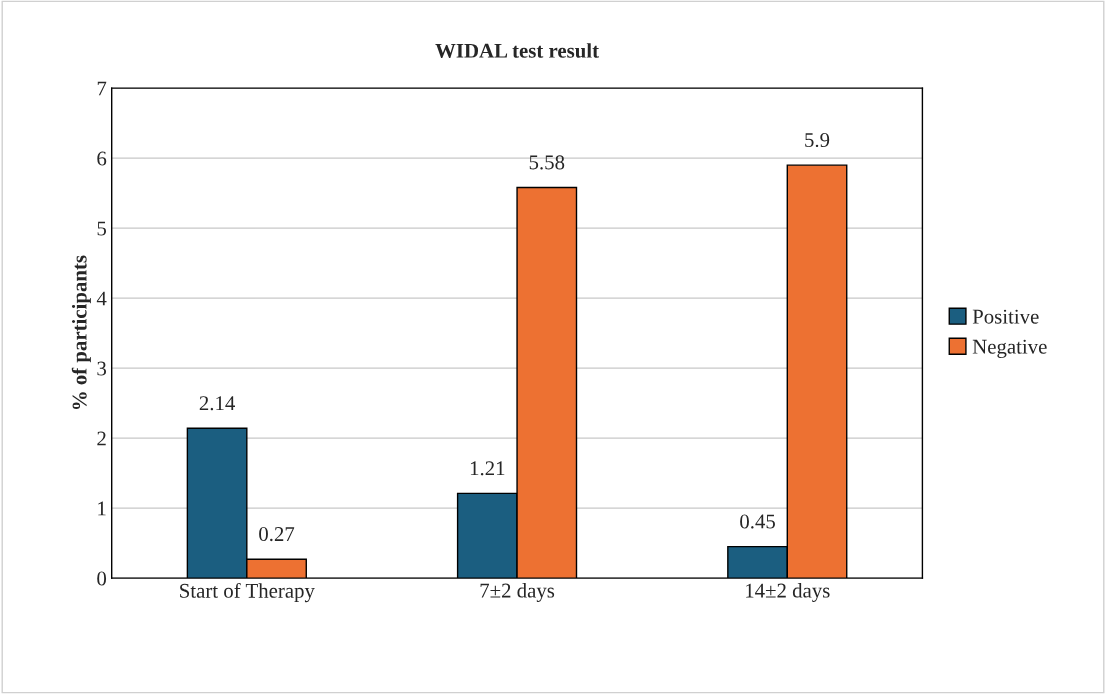 This screenshot has width=1106, height=694. What do you see at coordinates (102, 368) in the screenshot?
I see `y-tick-label: 3` at bounding box center [102, 368].